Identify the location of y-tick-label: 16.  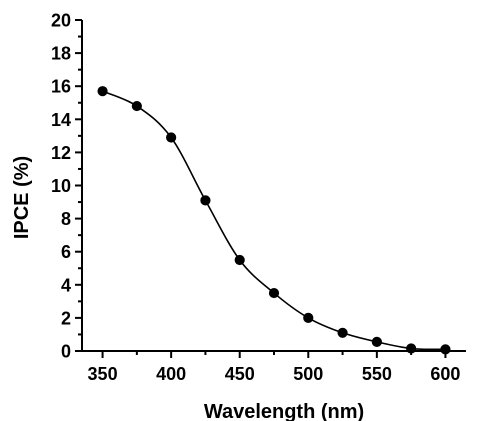
(61, 87).